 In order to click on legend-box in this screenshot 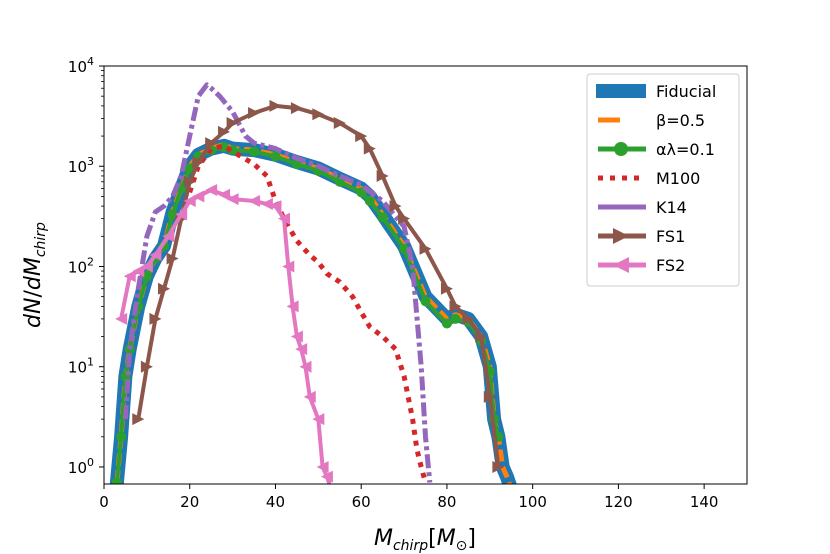, I will do `click(663, 180)`.